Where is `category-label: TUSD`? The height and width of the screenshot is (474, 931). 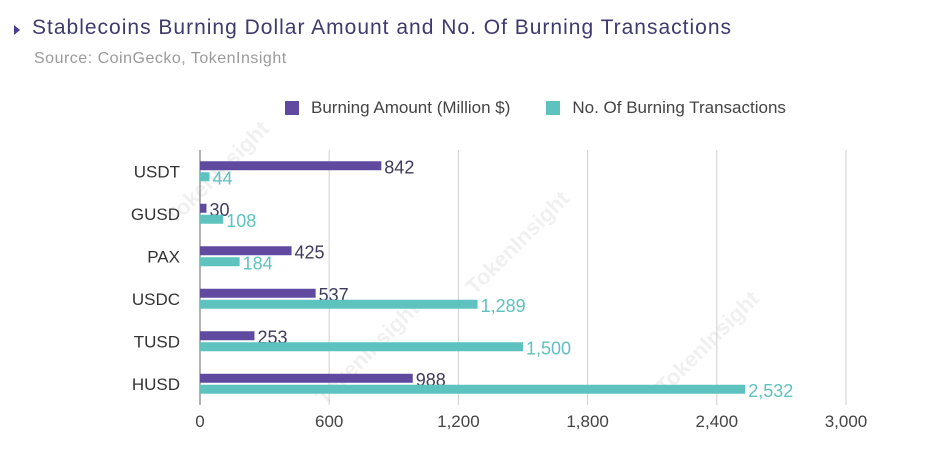 category-label: TUSD is located at coordinates (157, 341).